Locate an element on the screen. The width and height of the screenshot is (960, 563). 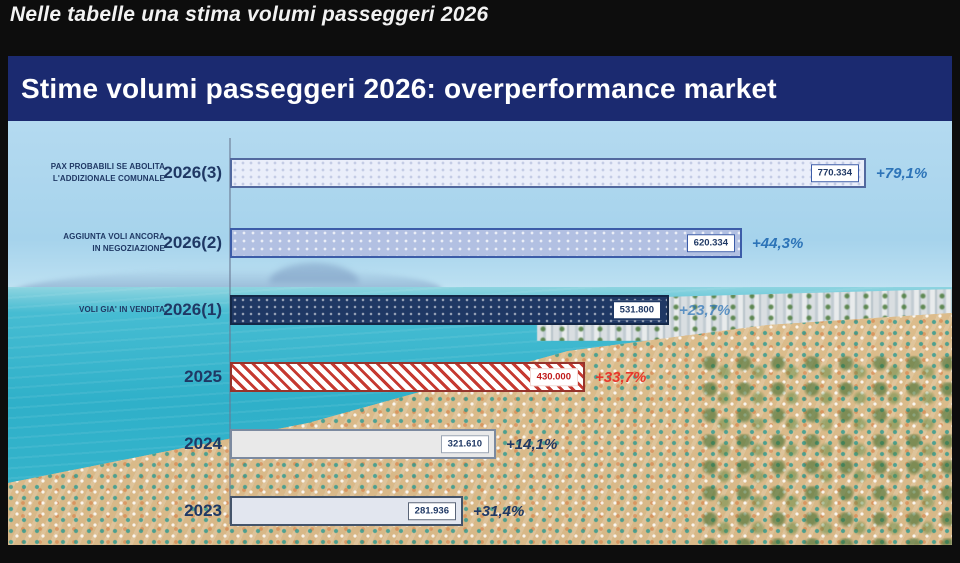
year-label: 2025 is located at coordinates (203, 376).